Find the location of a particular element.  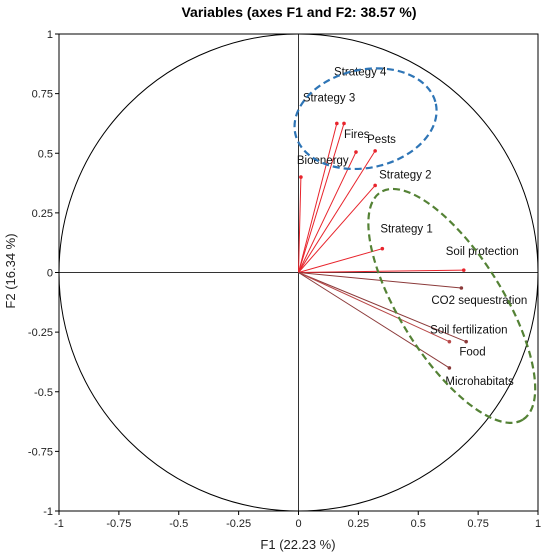

point-soil-protection is located at coordinates (463, 270).